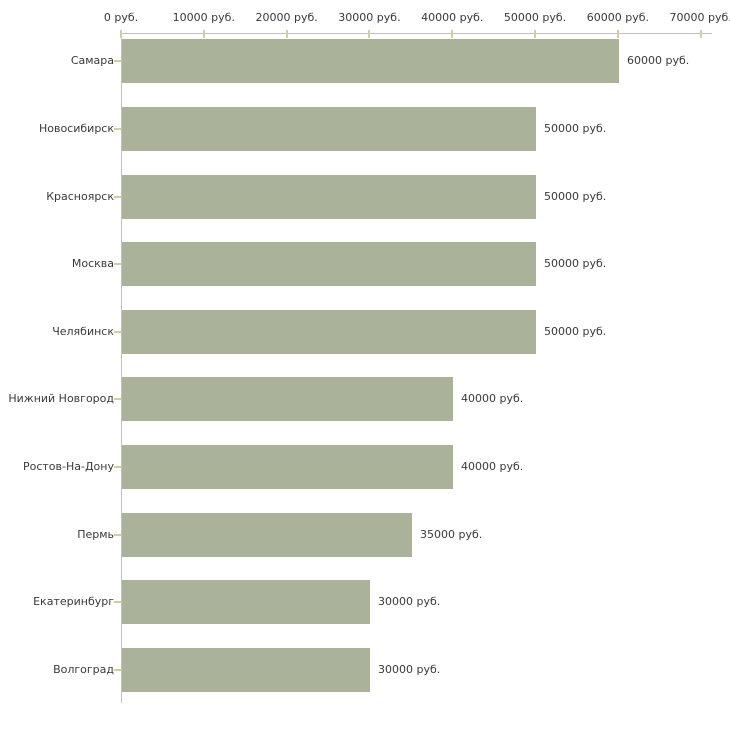  What do you see at coordinates (329, 264) in the screenshot?
I see `bar-Москва` at bounding box center [329, 264].